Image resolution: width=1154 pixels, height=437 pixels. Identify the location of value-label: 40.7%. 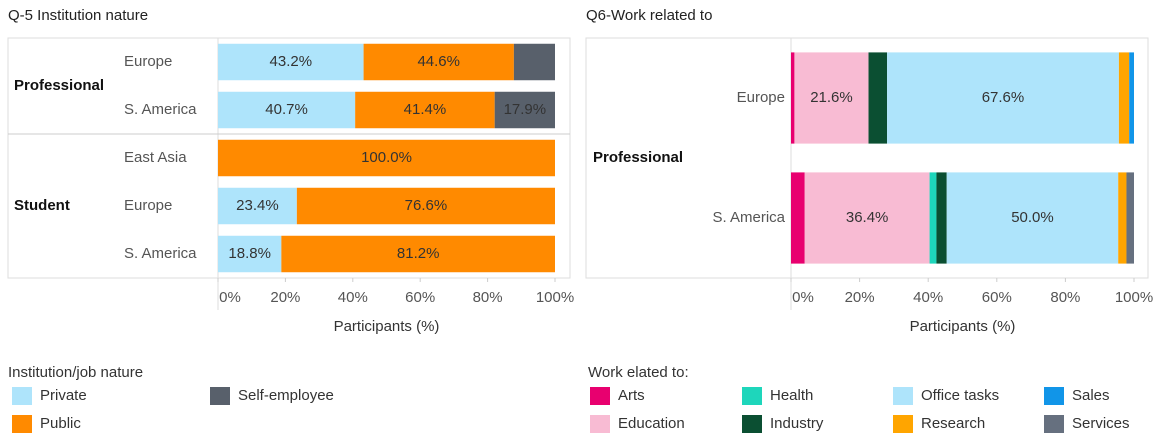
(286, 109).